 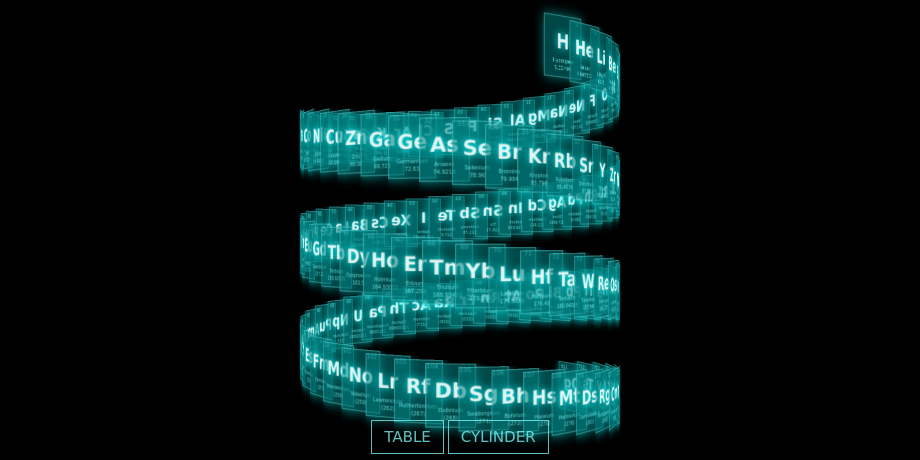 What do you see at coordinates (336, 279) in the screenshot?
I see `atomic-weight: 158.92535` at bounding box center [336, 279].